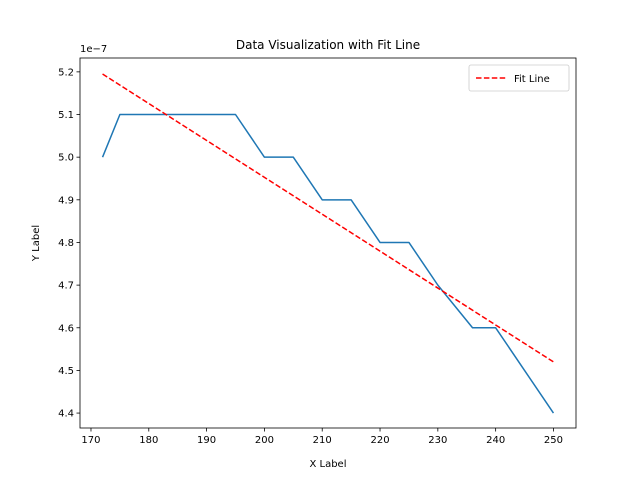 This screenshot has height=484, width=640. Describe the element at coordinates (66, 328) in the screenshot. I see `y-tick-label: 4.6` at that location.